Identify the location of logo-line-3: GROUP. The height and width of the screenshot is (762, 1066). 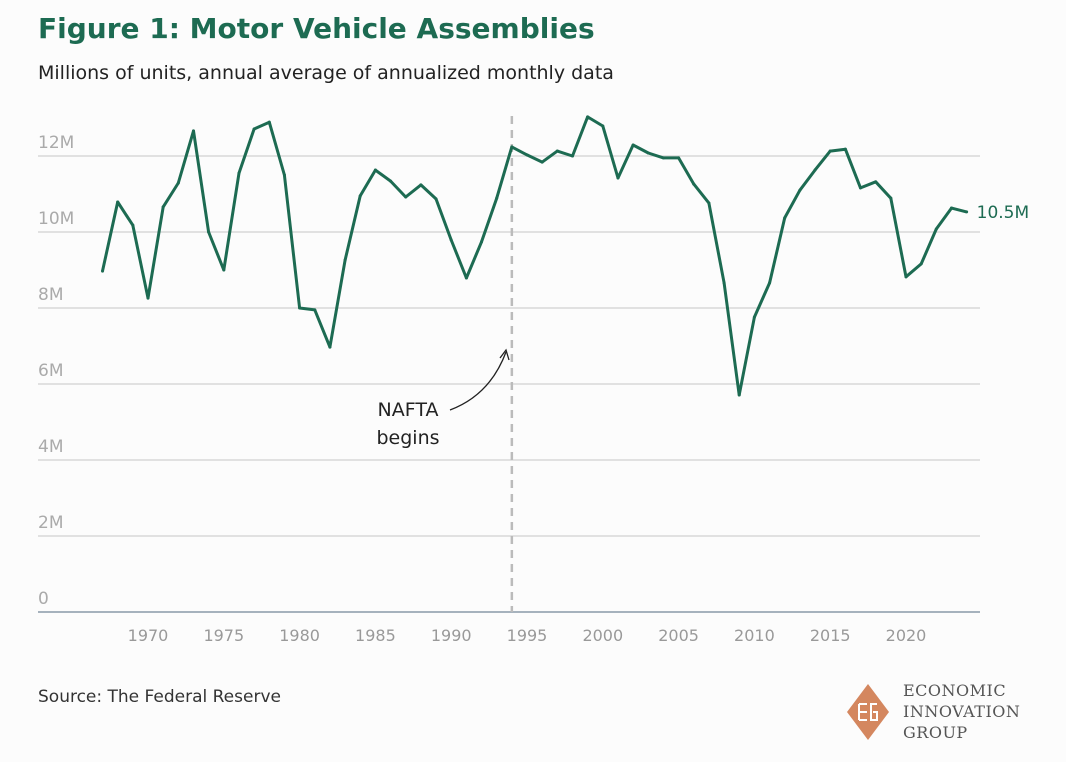
(935, 732).